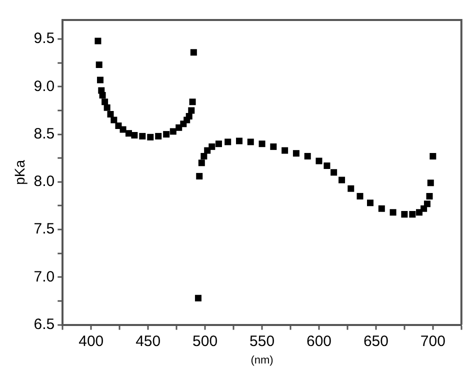 The width and height of the screenshot is (474, 379). Describe the element at coordinates (19, 172) in the screenshot. I see `y-axis-title: pKa` at that location.